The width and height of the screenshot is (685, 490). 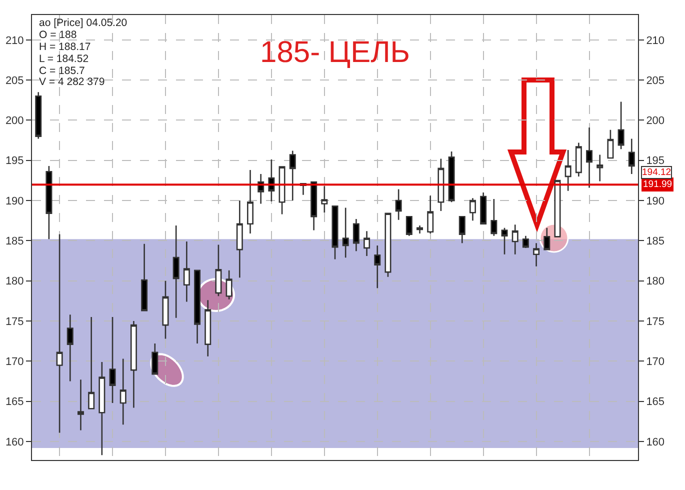 What do you see at coordinates (14, 161) in the screenshot?
I see `y-tick-label: 195` at bounding box center [14, 161].